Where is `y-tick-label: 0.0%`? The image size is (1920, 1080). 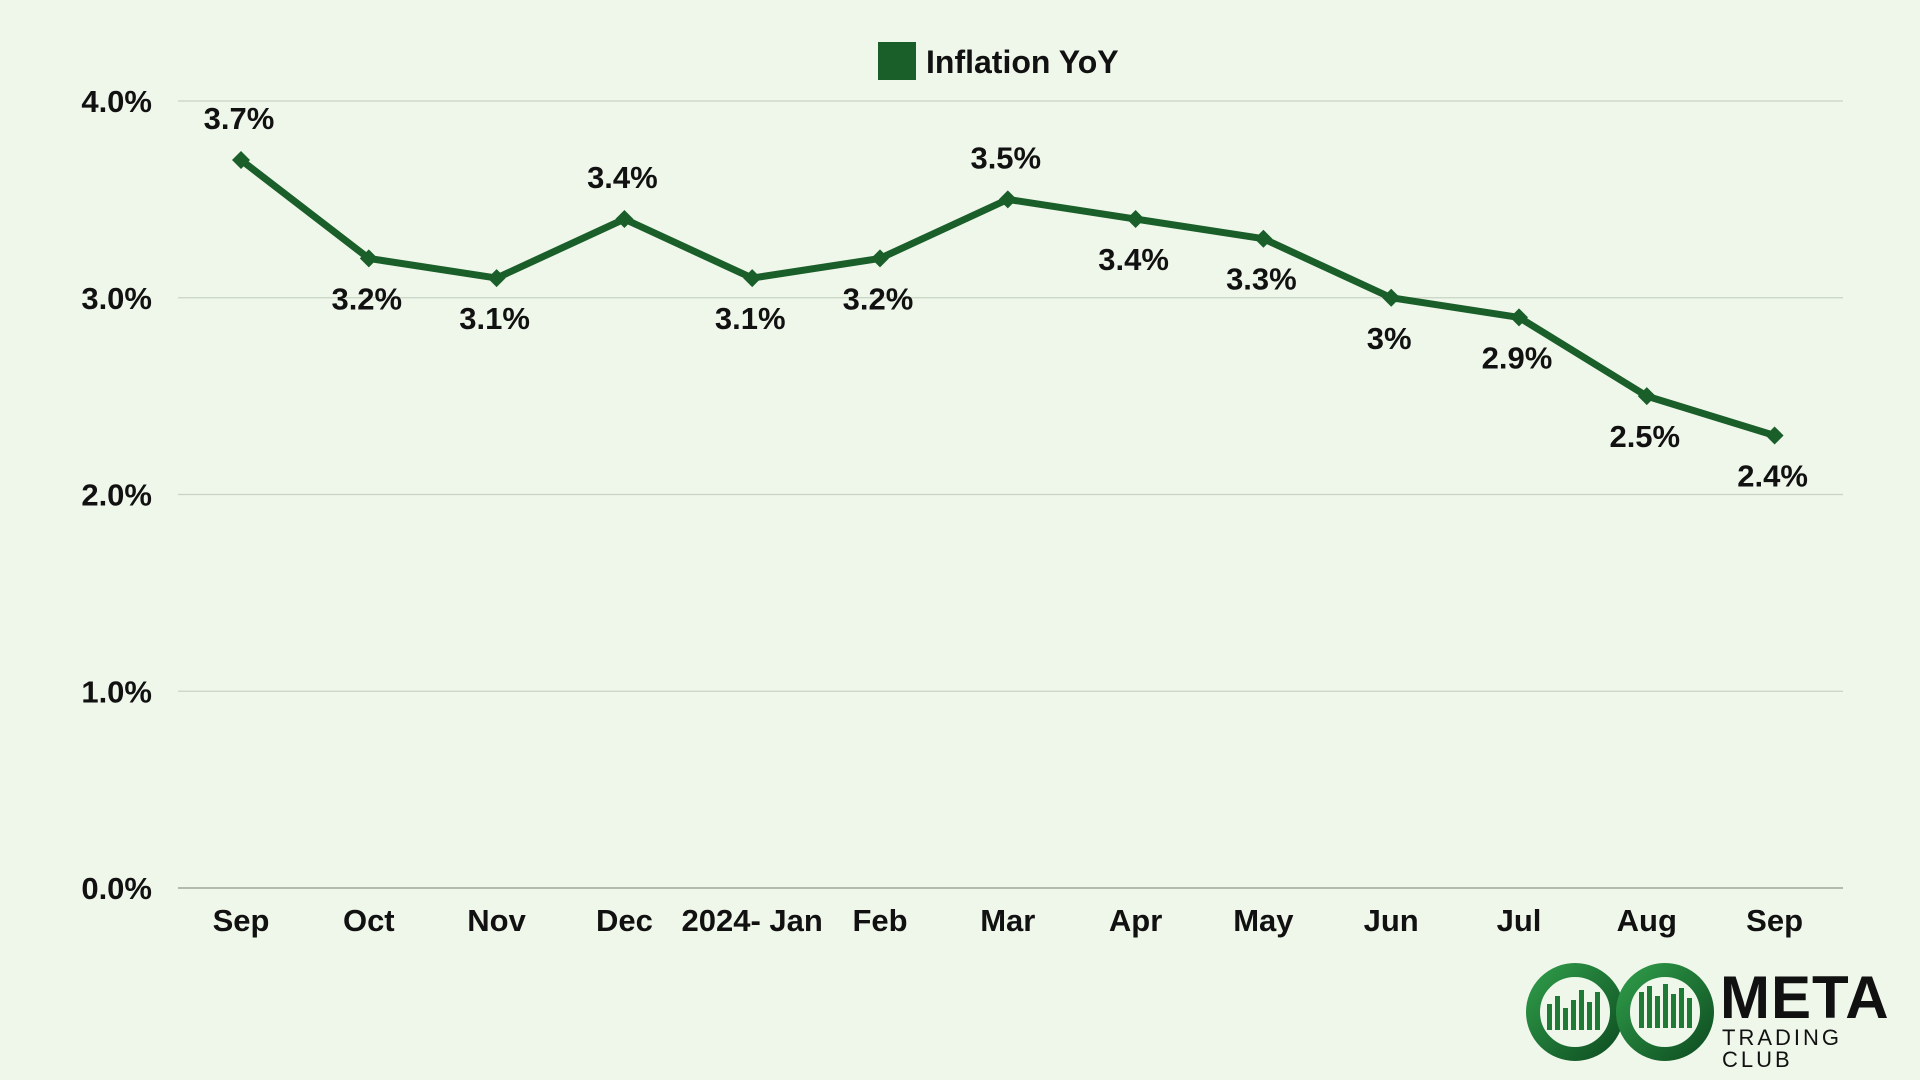 y-tick-label: 0.0% is located at coordinates (116, 888).